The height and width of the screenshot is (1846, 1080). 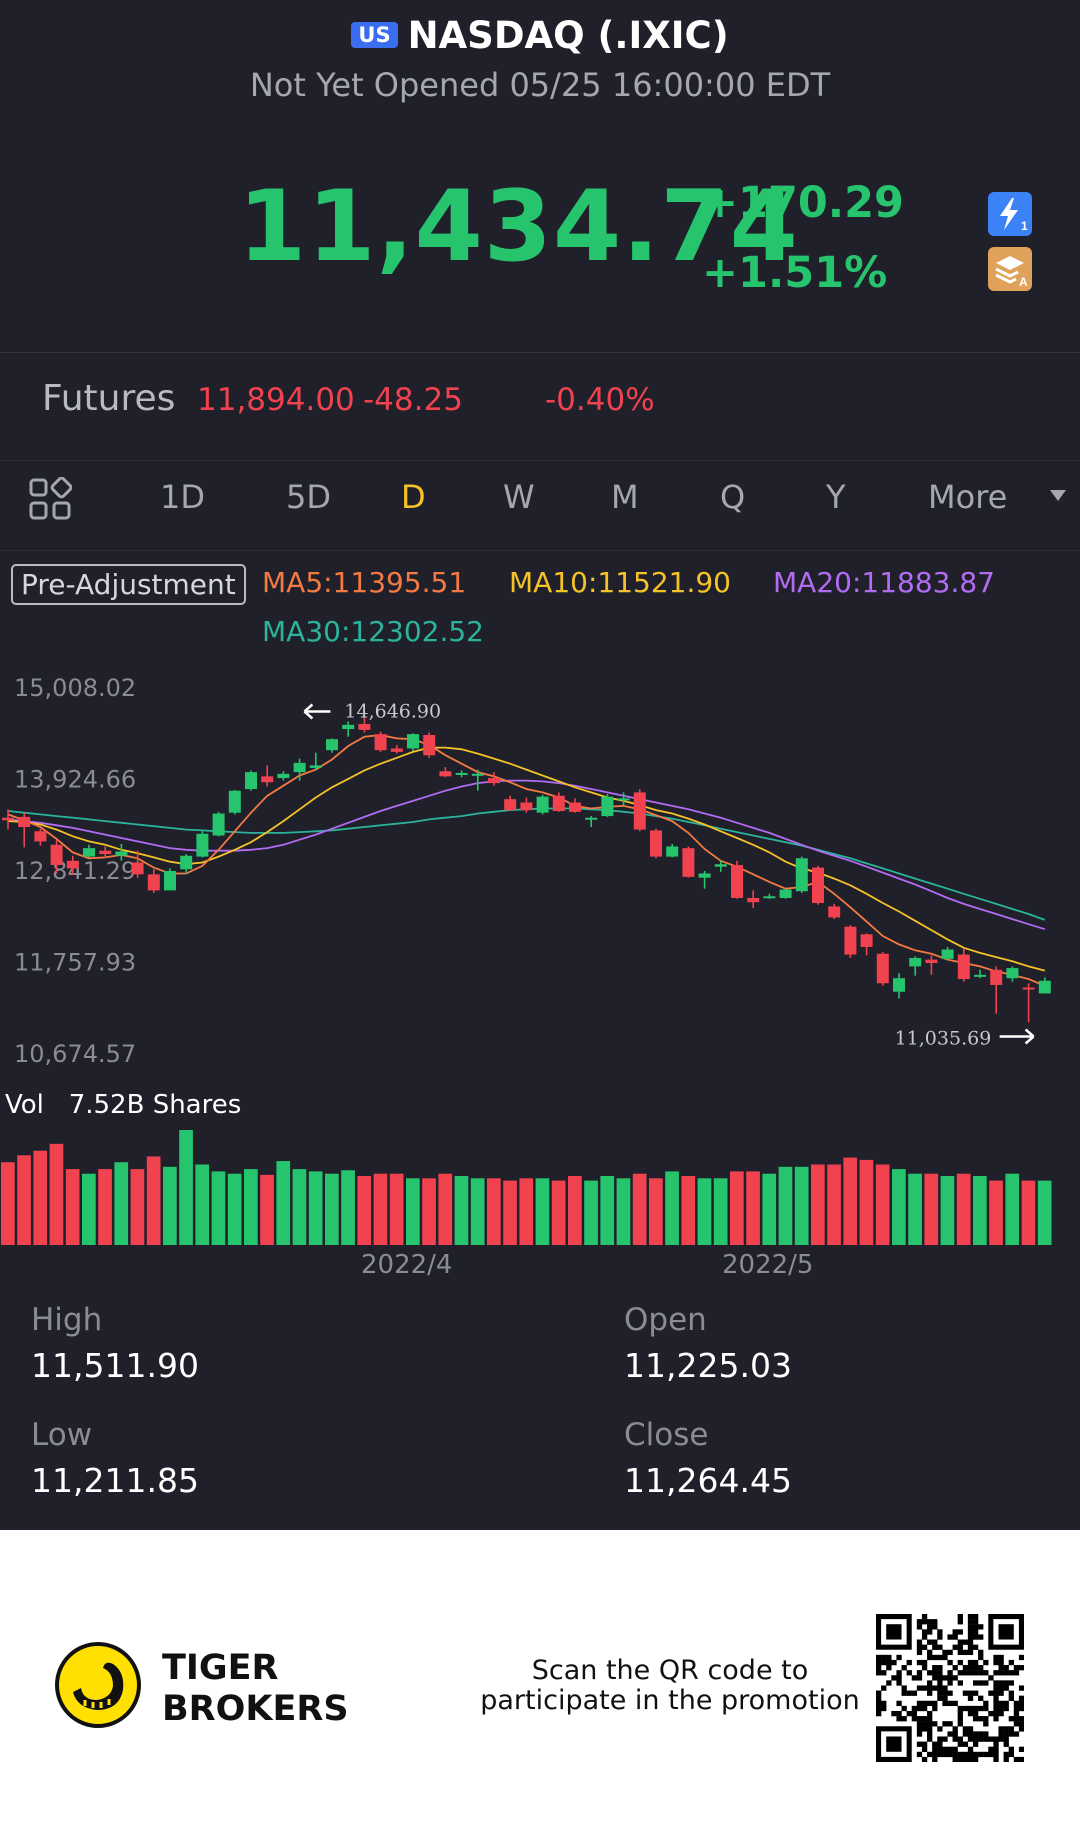 What do you see at coordinates (708, 1480) in the screenshot?
I see `close-value: 11,264.45` at bounding box center [708, 1480].